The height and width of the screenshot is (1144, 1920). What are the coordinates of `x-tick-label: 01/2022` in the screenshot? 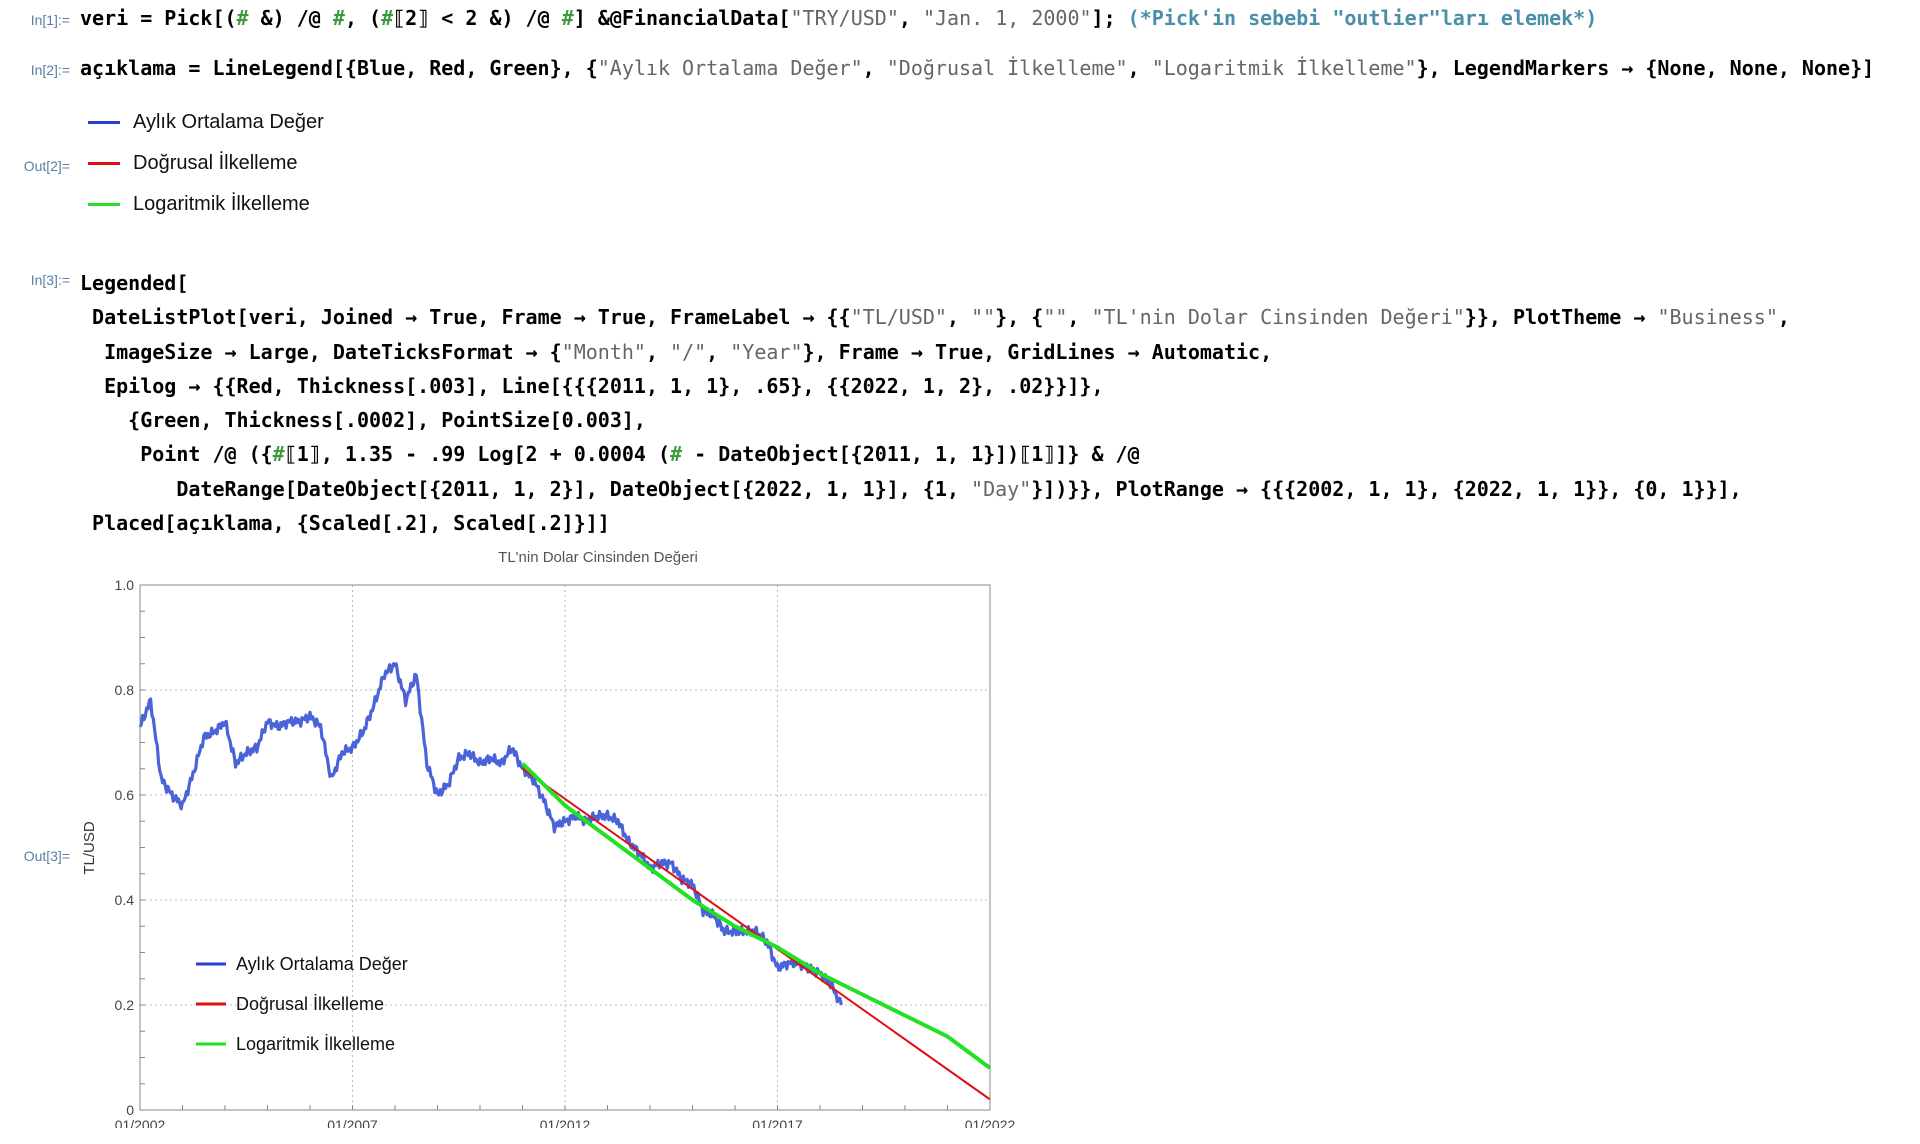 It's located at (990, 1122).